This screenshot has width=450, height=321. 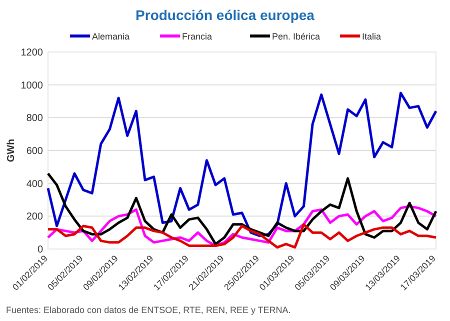 I want to click on y-tick-label: 0, so click(x=40, y=250).